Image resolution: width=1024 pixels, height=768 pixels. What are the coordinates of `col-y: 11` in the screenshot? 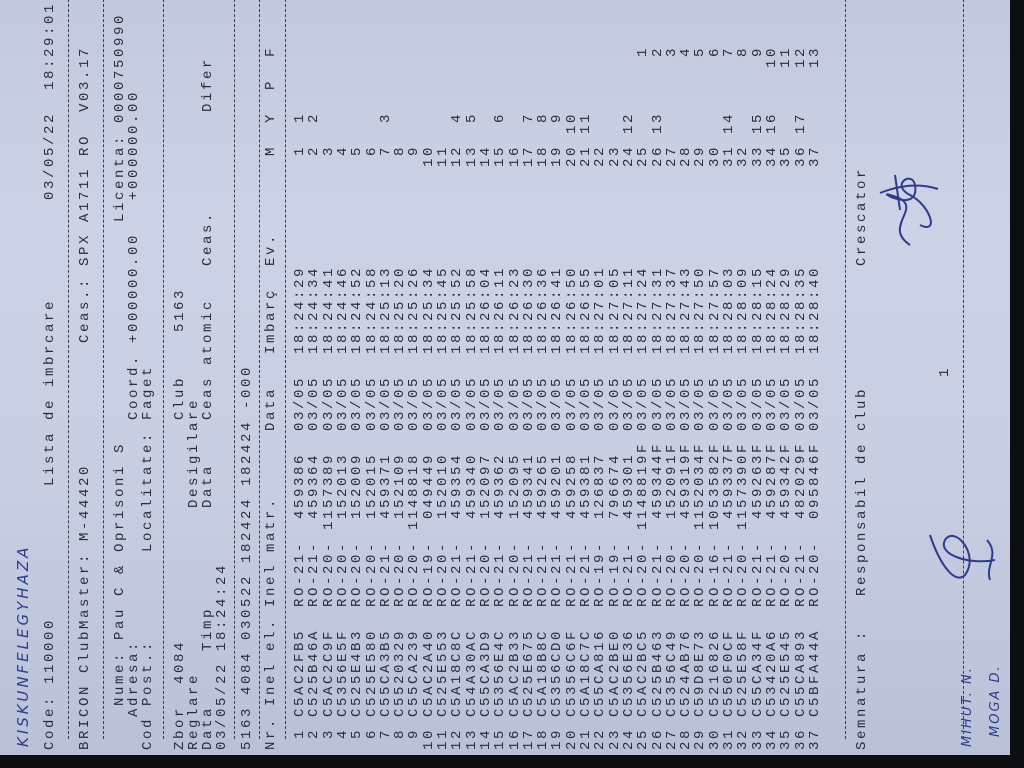 It's located at (586, 122).